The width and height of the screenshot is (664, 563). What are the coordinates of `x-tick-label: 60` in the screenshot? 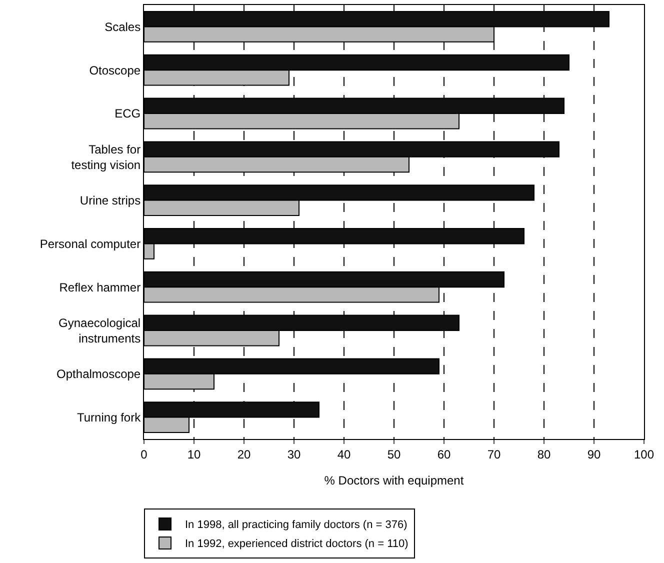 It's located at (444, 454).